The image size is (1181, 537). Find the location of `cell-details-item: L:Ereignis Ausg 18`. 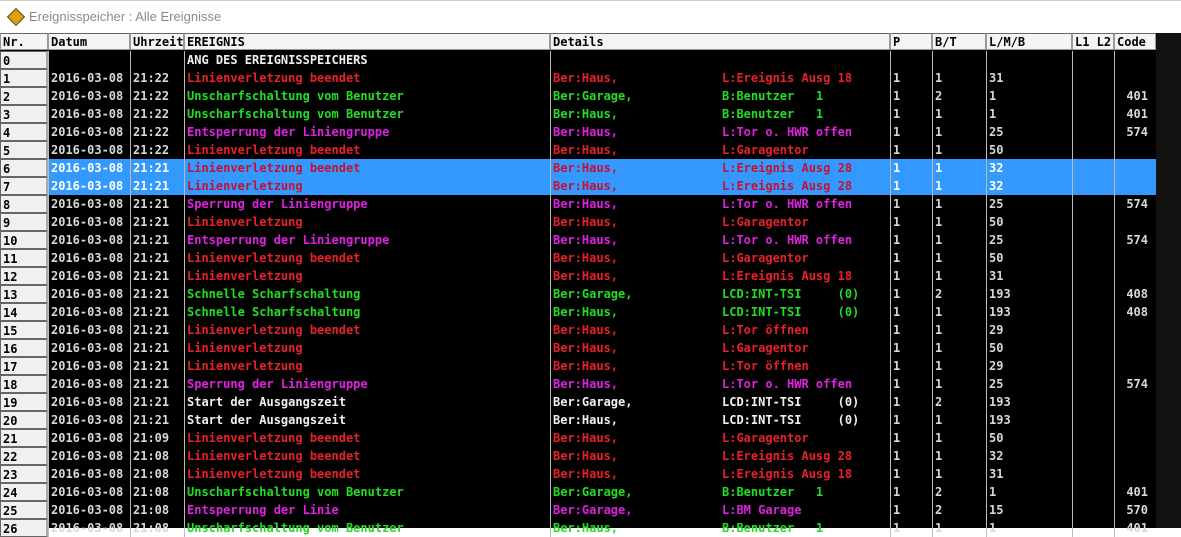

cell-details-item: L:Ereignis Ausg 18 is located at coordinates (787, 474).